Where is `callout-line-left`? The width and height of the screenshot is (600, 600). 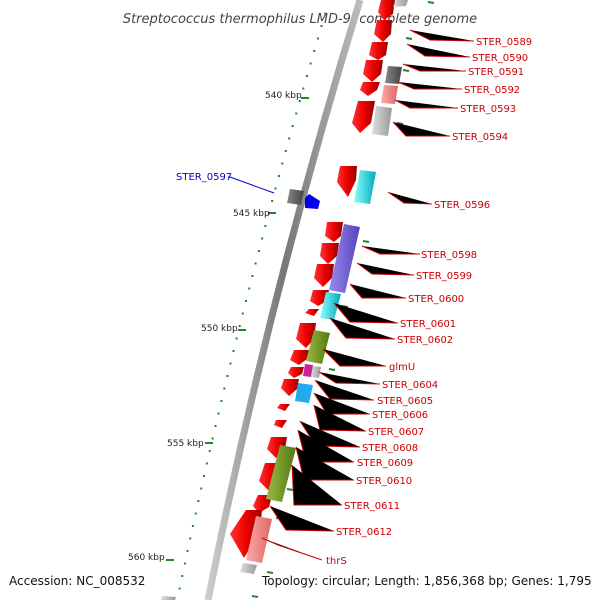
callout-line-left is located at coordinates (251, 185).